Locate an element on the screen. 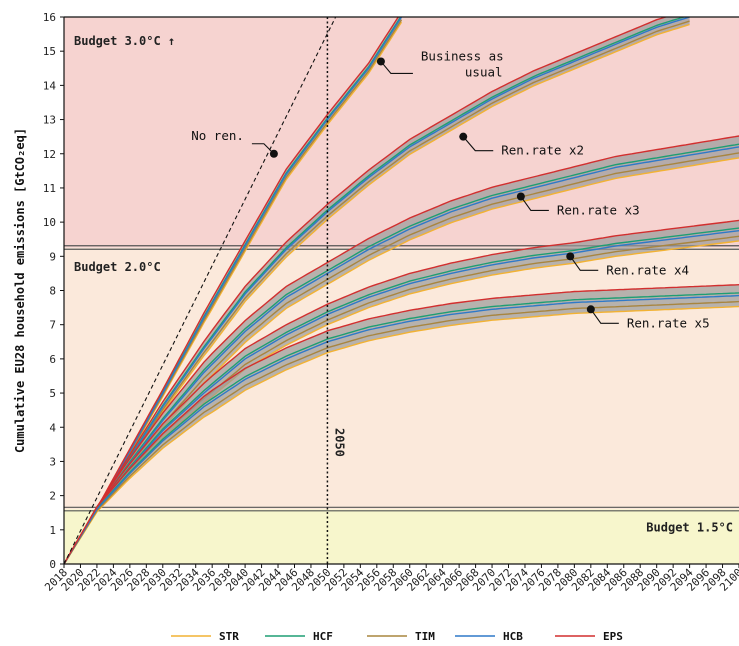 The height and width of the screenshot is (646, 739). leader-no-ren is located at coordinates (263, 149).